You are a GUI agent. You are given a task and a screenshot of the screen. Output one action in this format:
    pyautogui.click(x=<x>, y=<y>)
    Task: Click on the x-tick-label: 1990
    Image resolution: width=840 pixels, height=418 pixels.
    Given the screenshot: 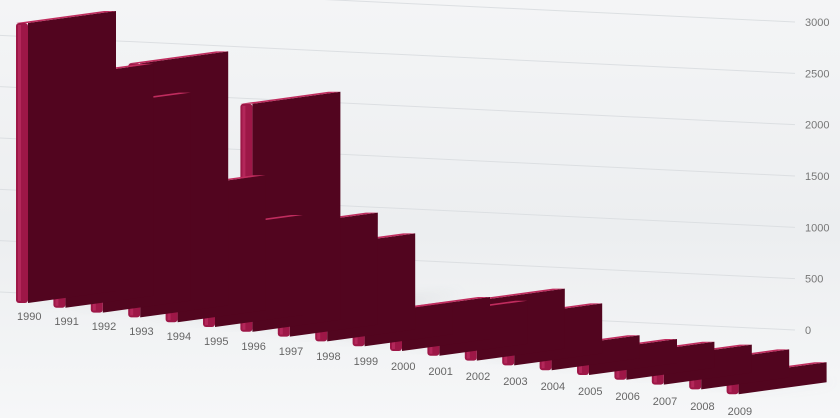 What is the action you would take?
    pyautogui.click(x=29, y=317)
    